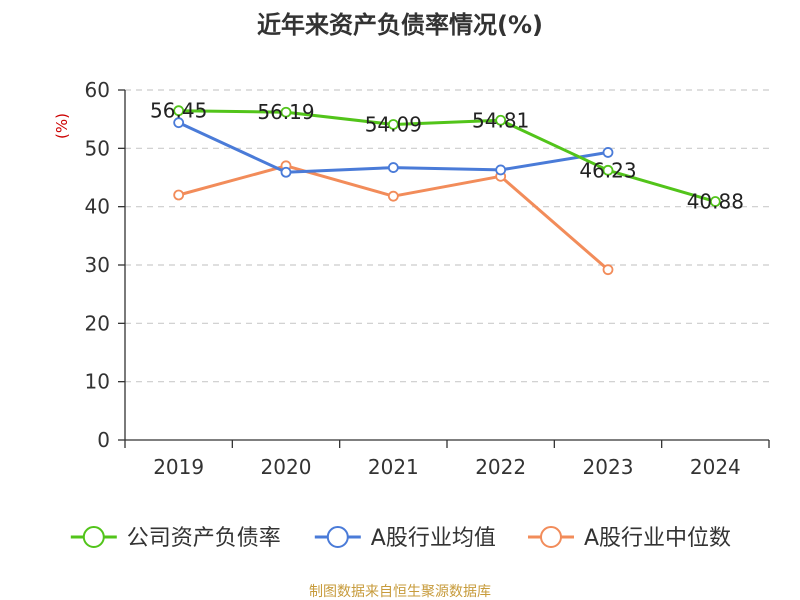 This screenshot has height=600, width=800. What do you see at coordinates (97, 323) in the screenshot?
I see `y-tick-label: 20` at bounding box center [97, 323].